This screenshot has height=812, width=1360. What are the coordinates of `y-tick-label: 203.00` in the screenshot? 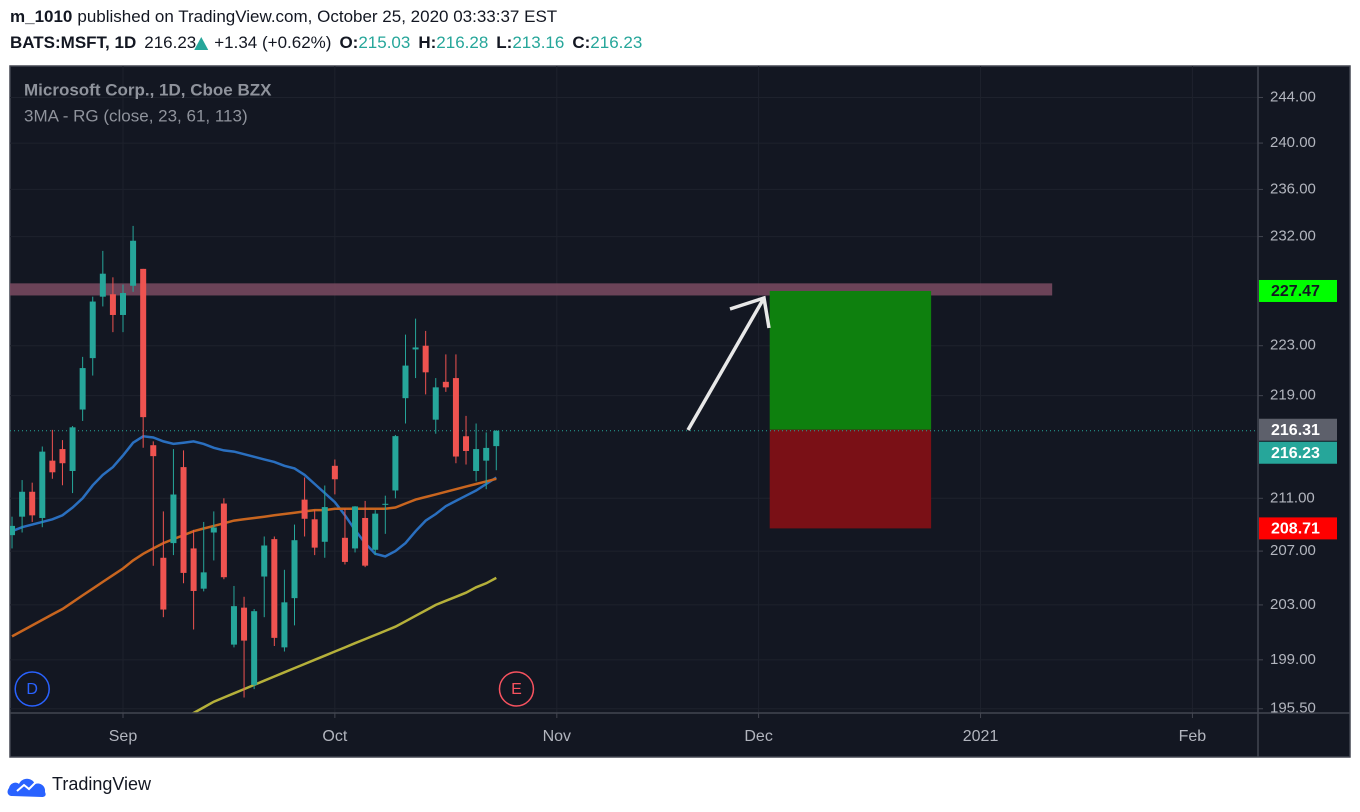 It's located at (1293, 604).